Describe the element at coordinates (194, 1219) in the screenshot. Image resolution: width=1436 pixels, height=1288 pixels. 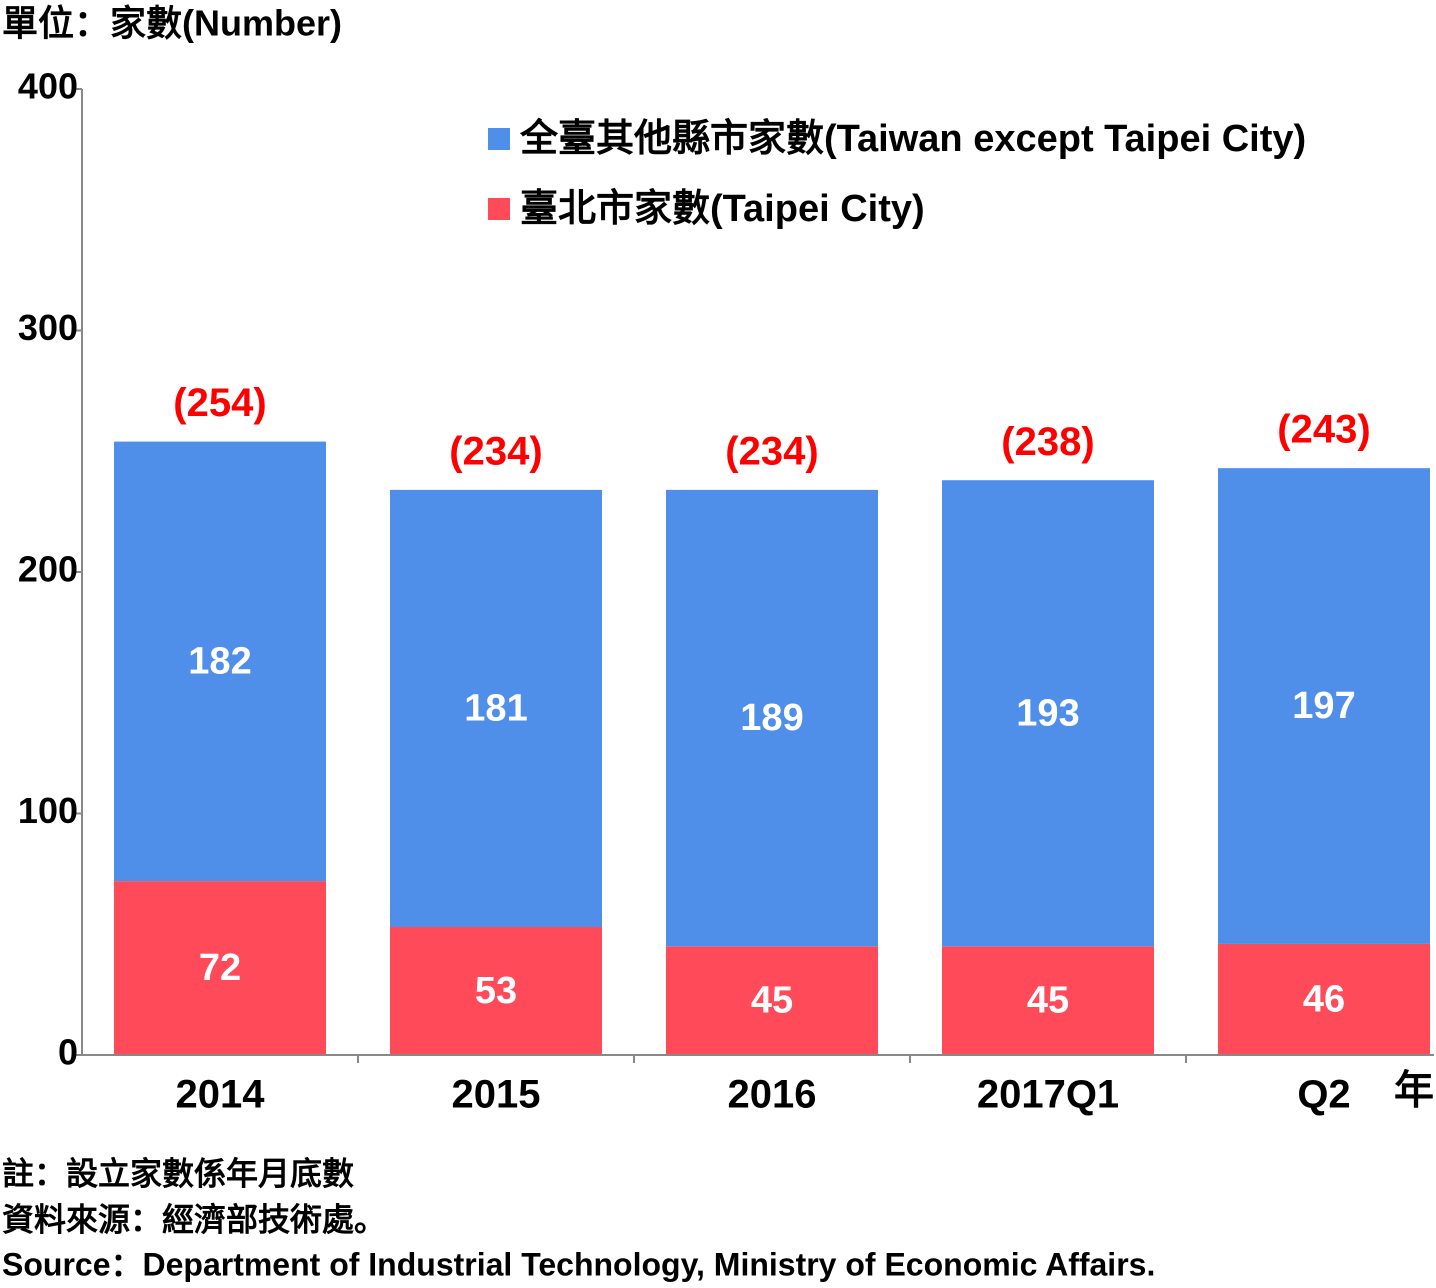
I see `note: 資料來源：經濟部技術處。` at that location.